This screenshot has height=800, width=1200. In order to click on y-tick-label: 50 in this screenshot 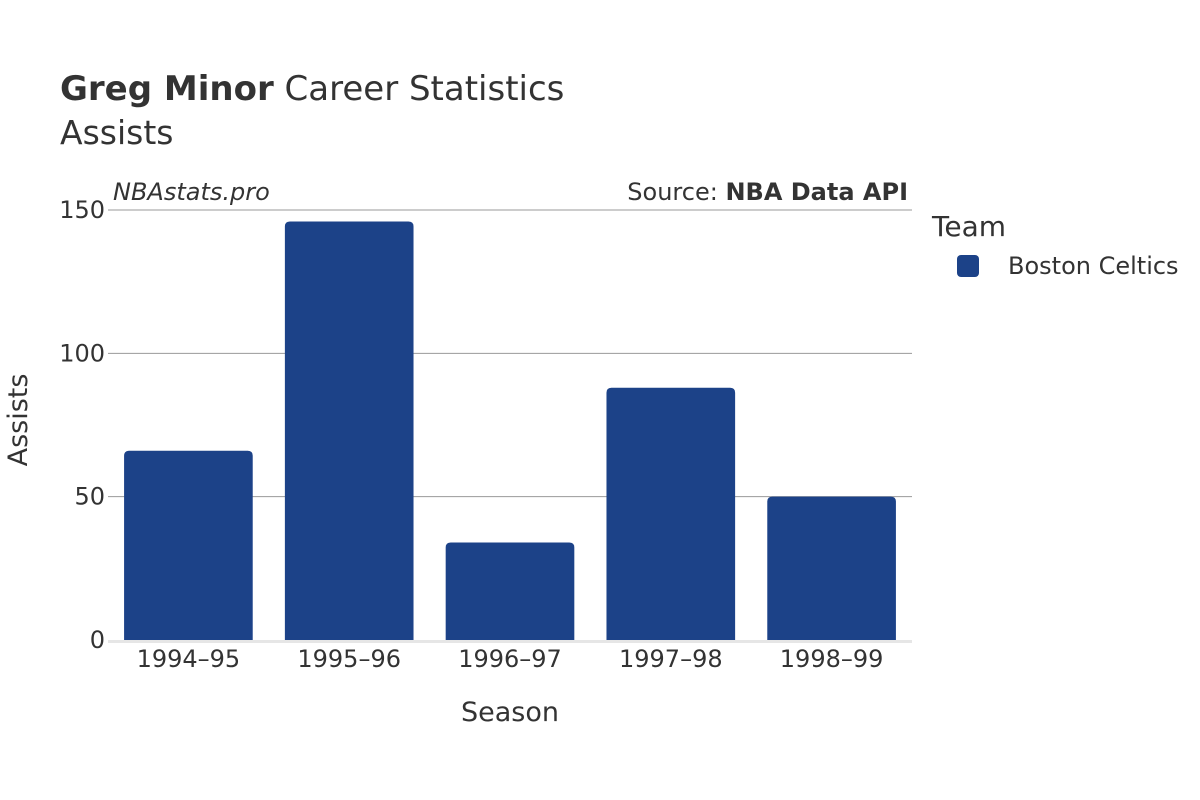, I will do `click(89, 497)`.